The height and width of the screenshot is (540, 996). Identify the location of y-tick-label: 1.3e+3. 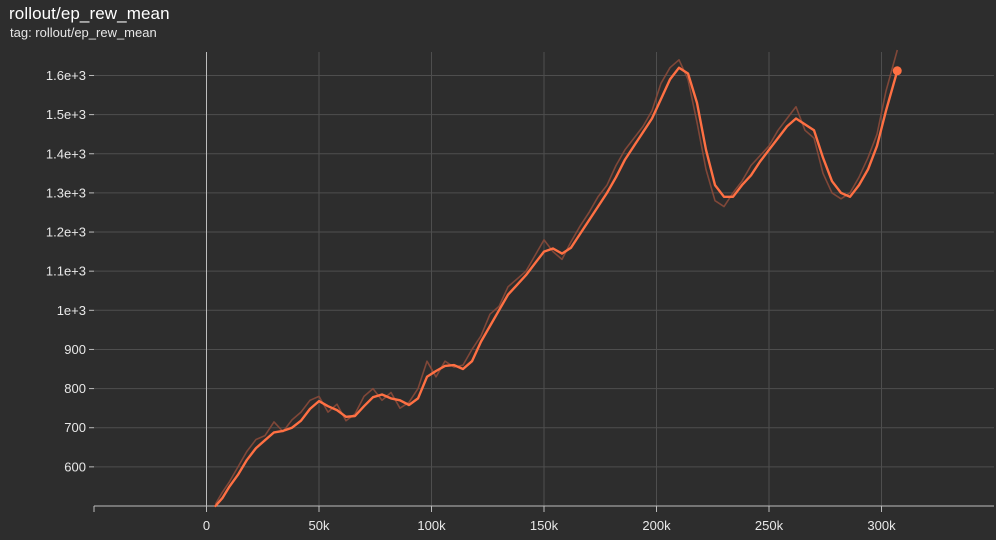
(66, 192).